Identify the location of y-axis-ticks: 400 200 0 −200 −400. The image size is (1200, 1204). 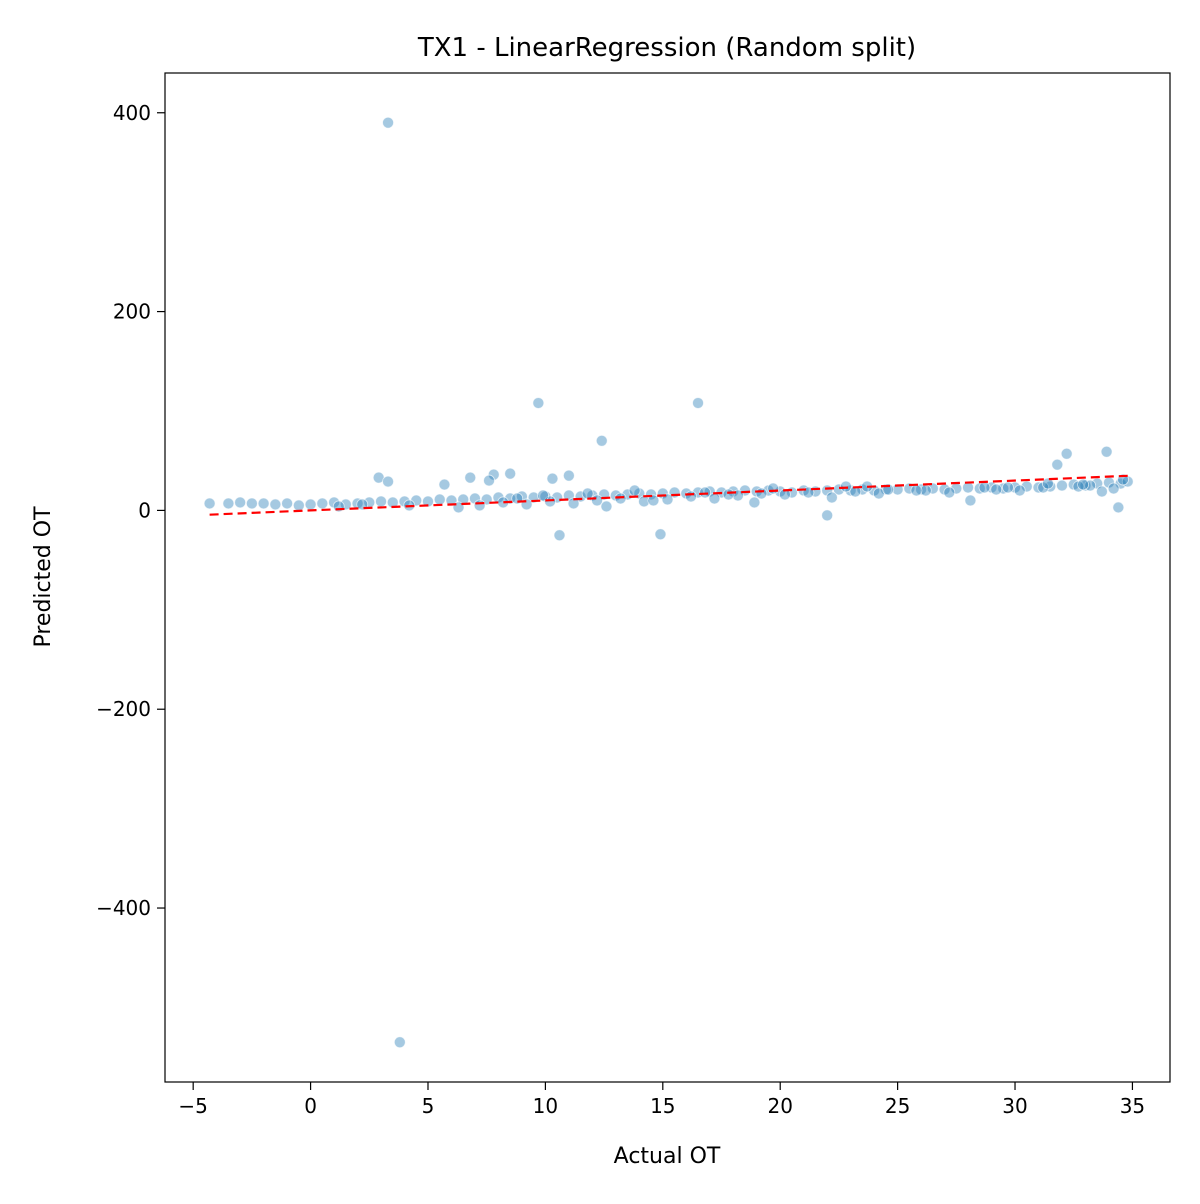
(130, 510).